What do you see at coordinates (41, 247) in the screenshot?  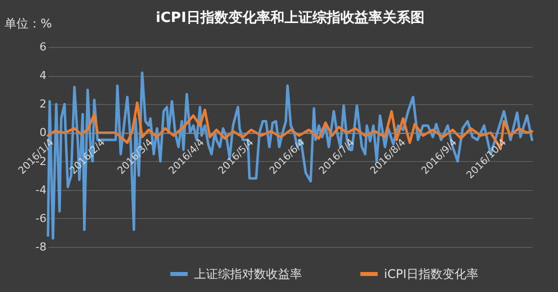 I see `y-tick-label: -8` at bounding box center [41, 247].